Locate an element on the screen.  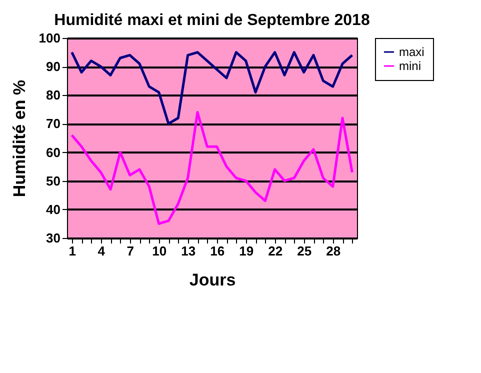
y-tick-label: 70 is located at coordinates (53, 124).